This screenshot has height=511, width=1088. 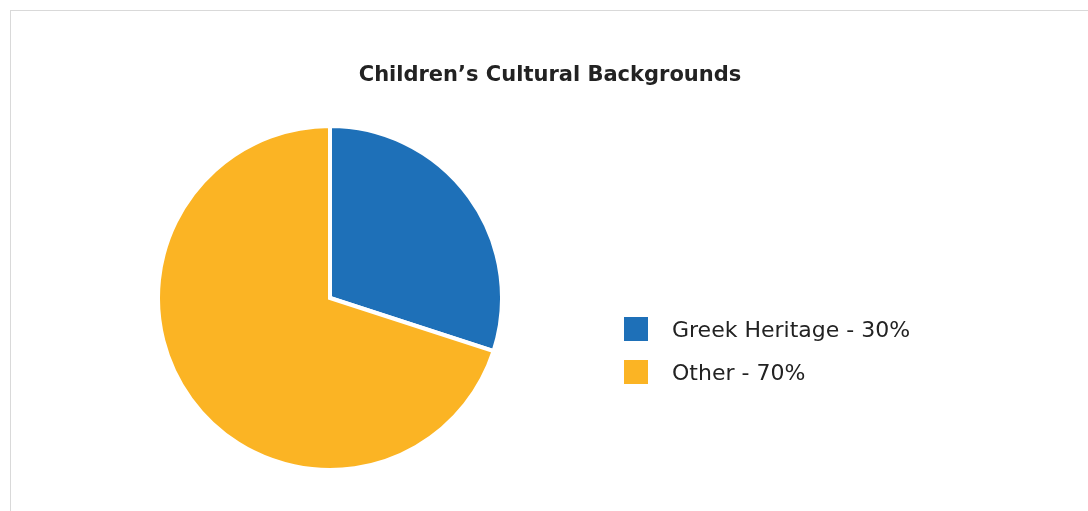 What do you see at coordinates (550, 74) in the screenshot?
I see `chart-title: Children’s Cultural Backgrounds` at bounding box center [550, 74].